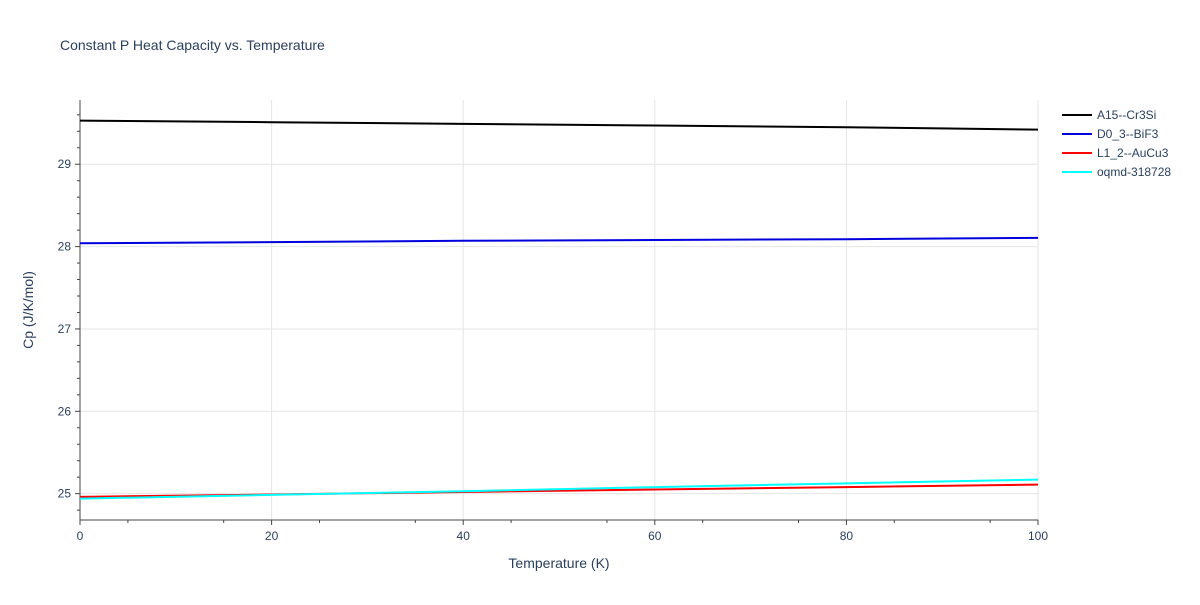 The height and width of the screenshot is (605, 1200). What do you see at coordinates (65, 329) in the screenshot?
I see `y-tick-label: 27` at bounding box center [65, 329].